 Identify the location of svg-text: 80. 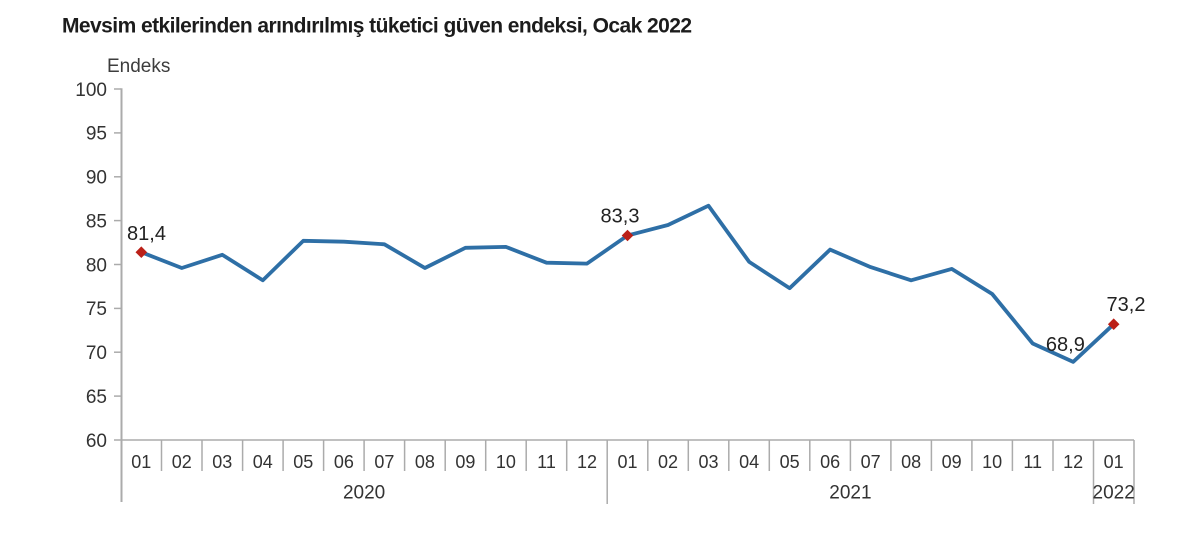
(96, 265).